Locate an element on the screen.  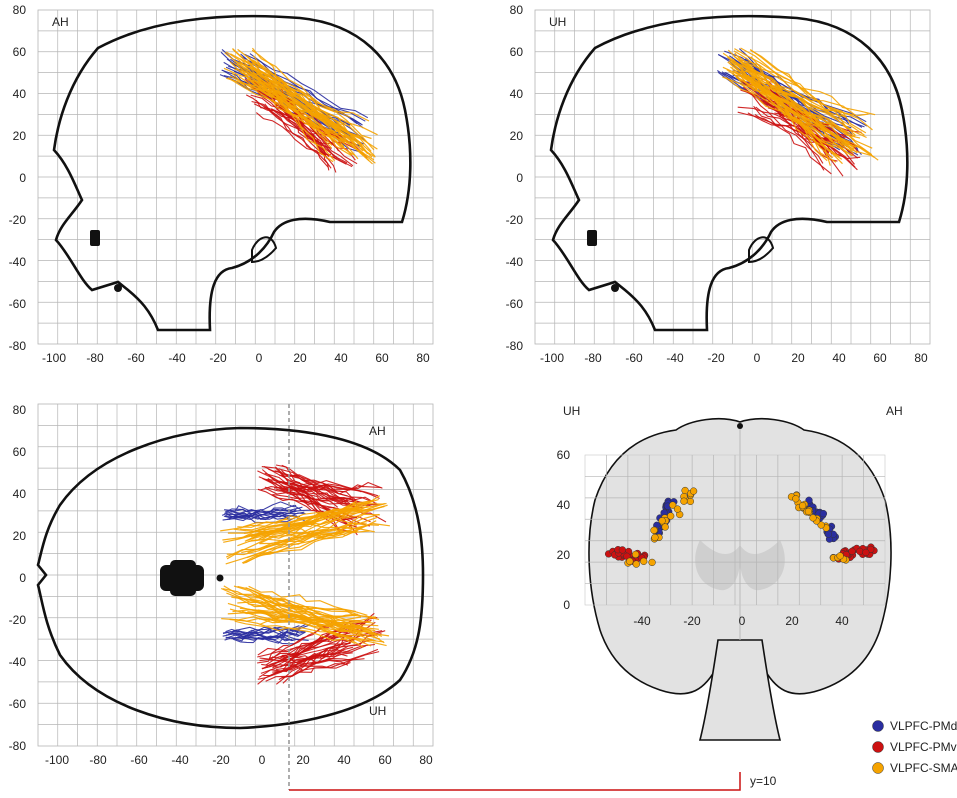
panel-label: UH is located at coordinates (557, 22).